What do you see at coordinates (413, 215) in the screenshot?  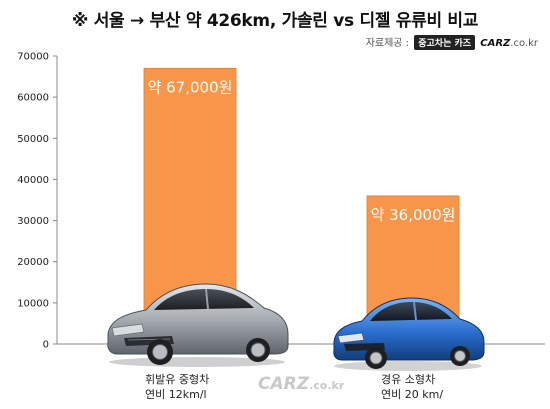 I see `bar-data-label: 약 36,000원` at bounding box center [413, 215].